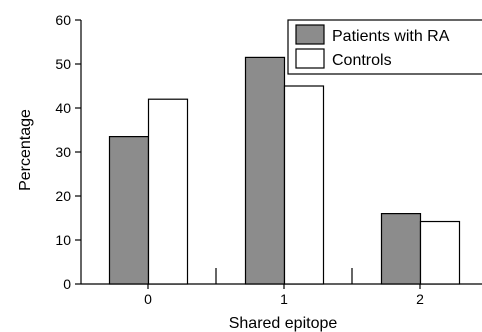 Image resolution: width=482 pixels, height=332 pixels. I want to click on y-tick-label: 60, so click(63, 20).